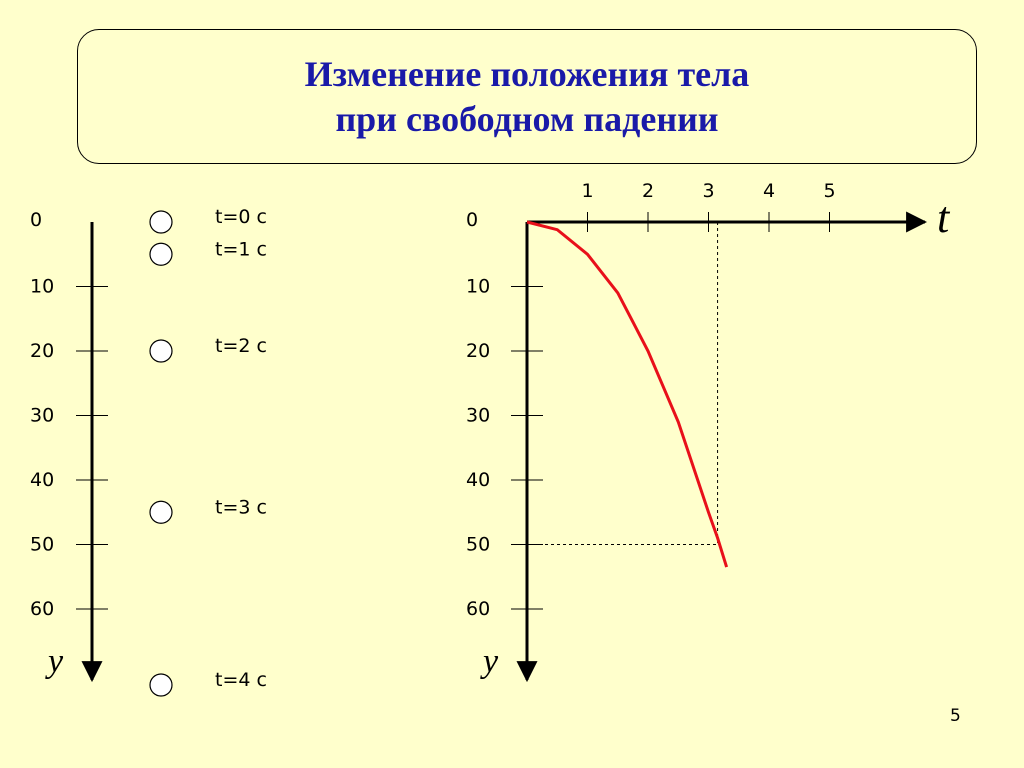  What do you see at coordinates (241, 249) in the screenshot?
I see `ball-time-label: t=1 с` at bounding box center [241, 249].